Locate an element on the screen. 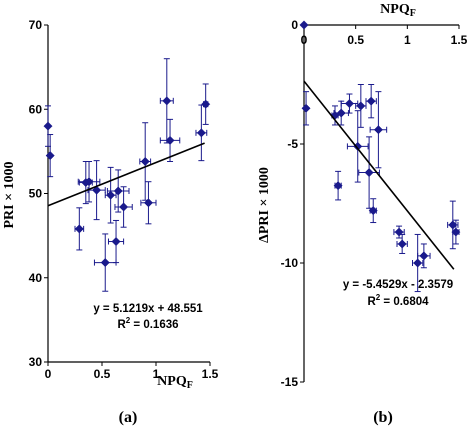 This screenshot has height=430, width=474. y-tick-label: 30 is located at coordinates (36, 362).